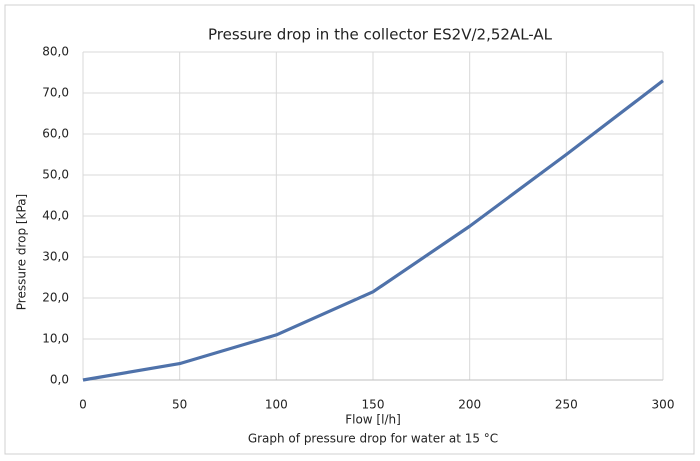 The width and height of the screenshot is (700, 461). Describe the element at coordinates (83, 405) in the screenshot. I see `x-tick-label: 0` at that location.